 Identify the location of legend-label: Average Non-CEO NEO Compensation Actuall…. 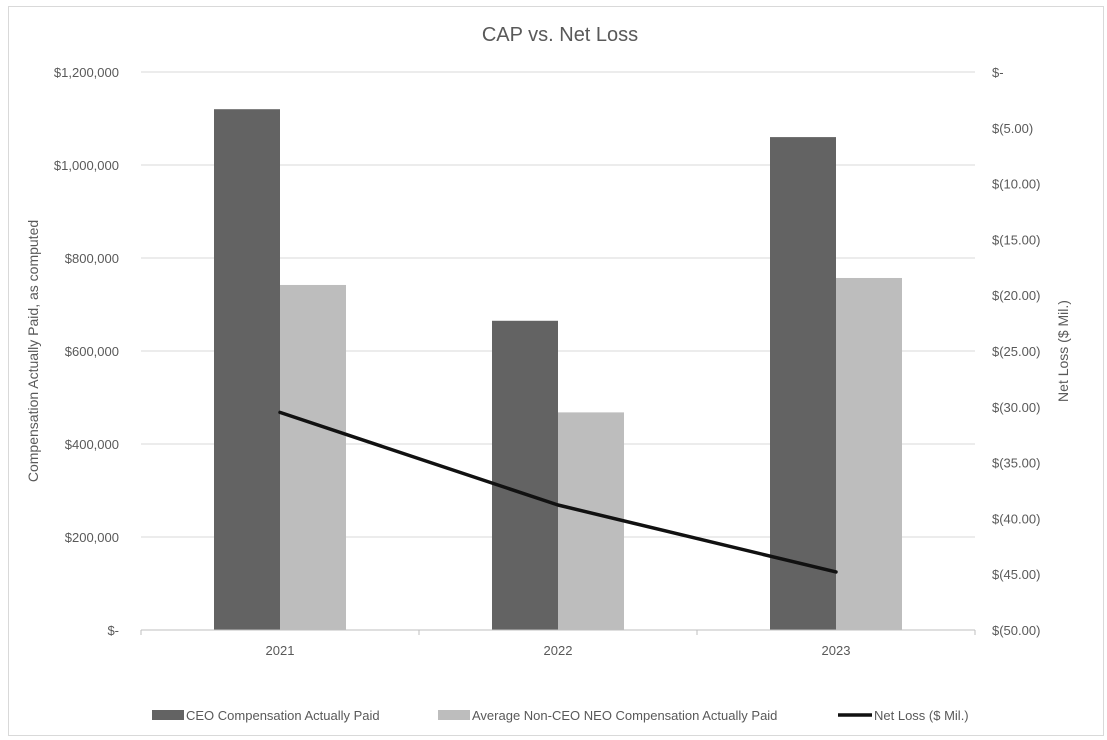
(624, 715).